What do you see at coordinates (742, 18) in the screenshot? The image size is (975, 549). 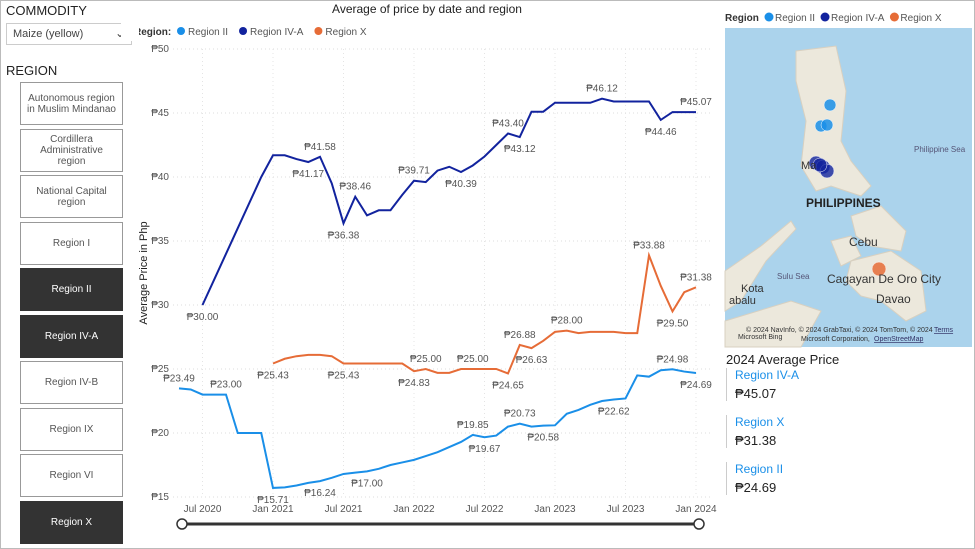 I see `map-legend-title: Region` at bounding box center [742, 18].